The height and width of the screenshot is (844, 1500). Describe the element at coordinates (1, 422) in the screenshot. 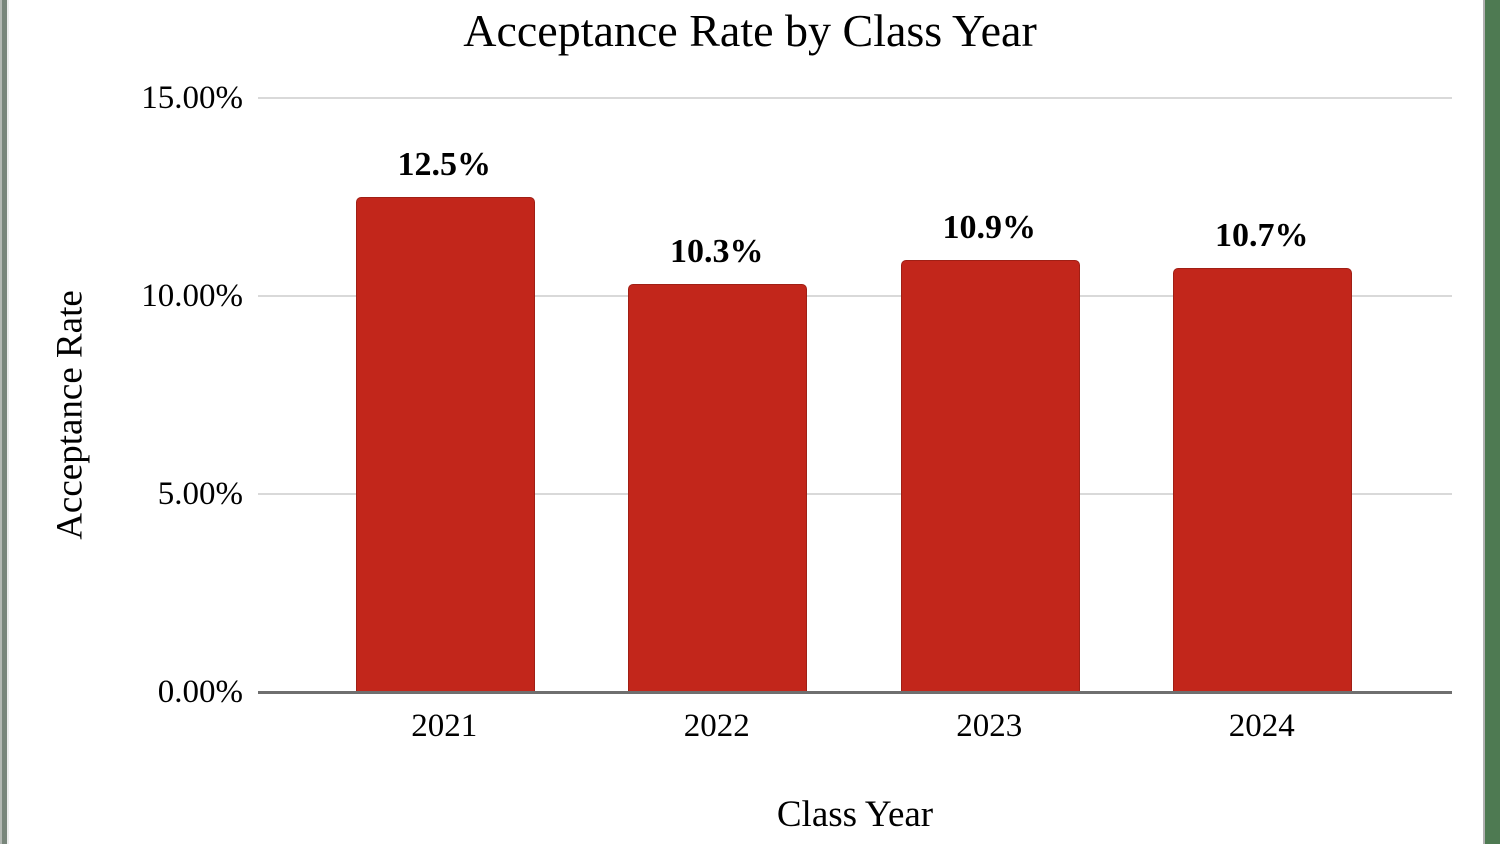

I see `window-edge-left-outer` at that location.